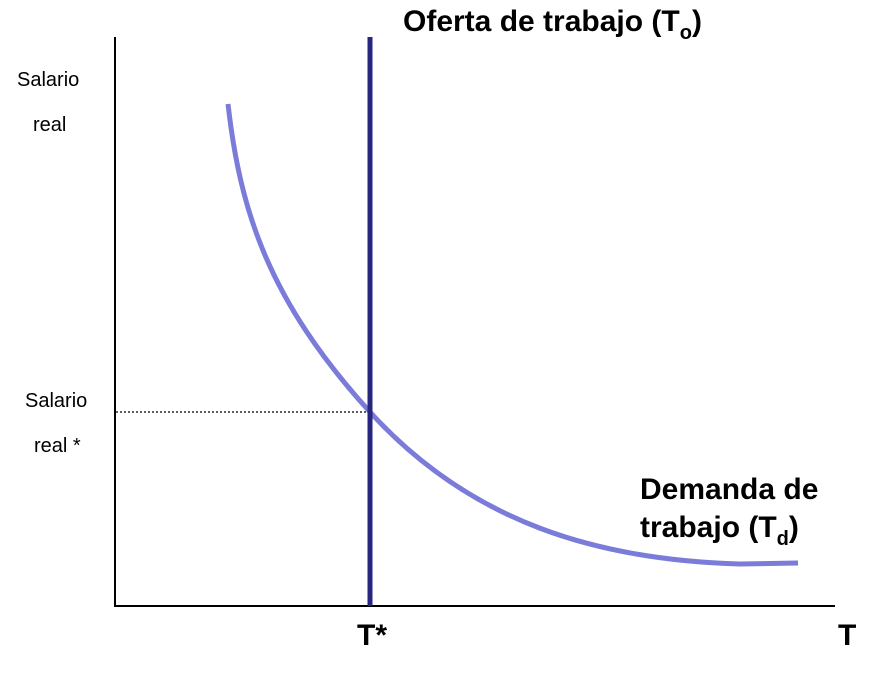 This screenshot has height=674, width=890. I want to click on supply-series-close: ), so click(696, 21).